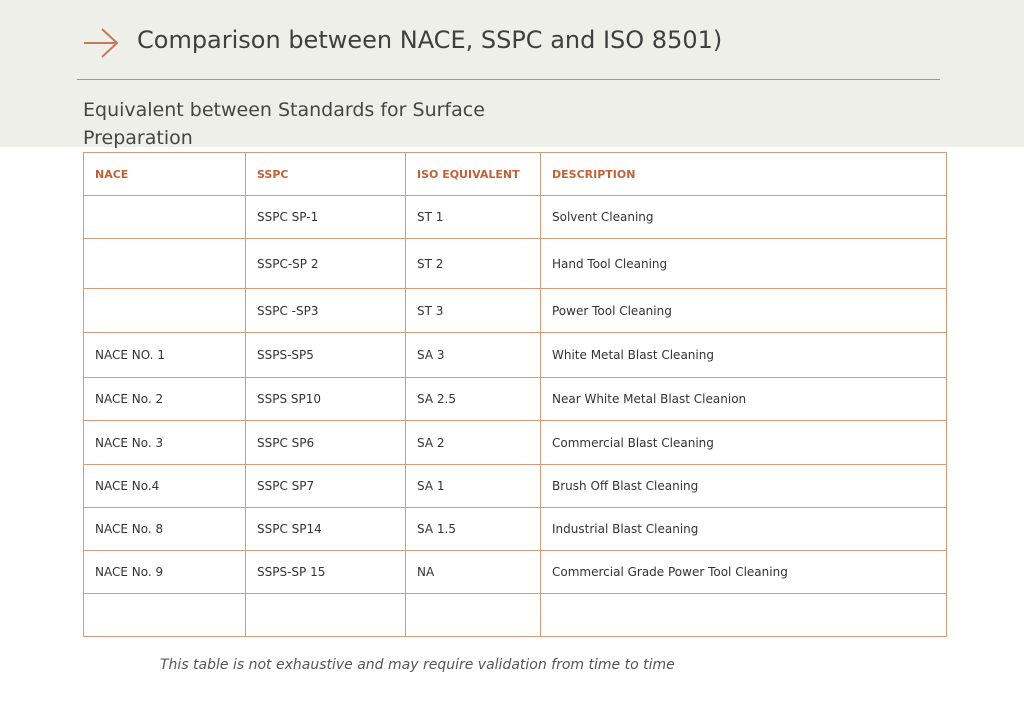 This screenshot has height=704, width=1024. What do you see at coordinates (325, 263) in the screenshot?
I see `table-cell: SSPC-SP 2` at bounding box center [325, 263].